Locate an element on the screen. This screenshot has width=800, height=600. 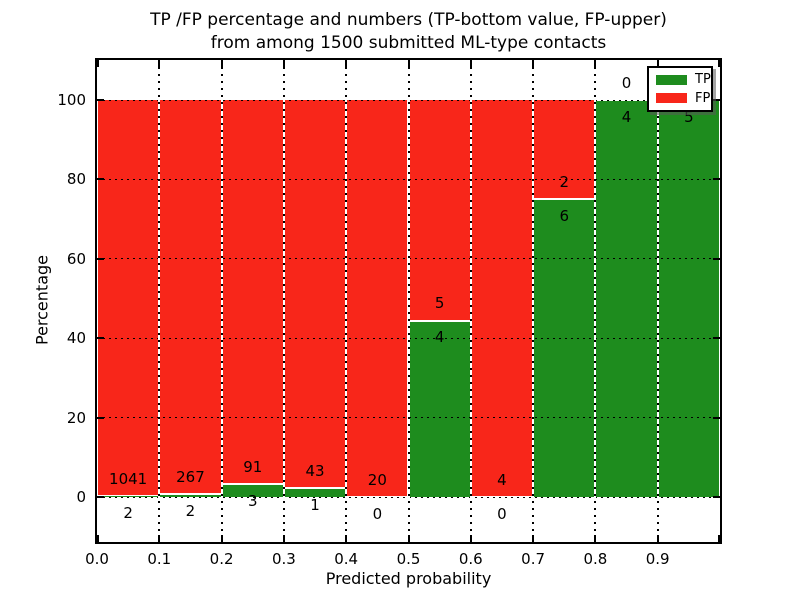
x-tick-label: 0.4 is located at coordinates (346, 559).